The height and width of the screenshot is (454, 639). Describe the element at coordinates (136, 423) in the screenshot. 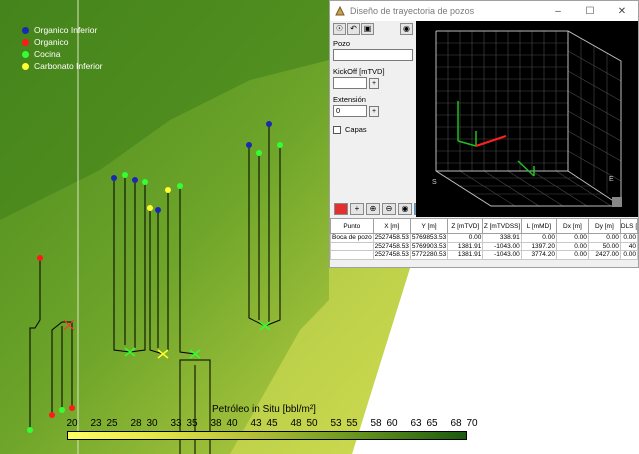

I see `scale-tick-label: 28` at that location.